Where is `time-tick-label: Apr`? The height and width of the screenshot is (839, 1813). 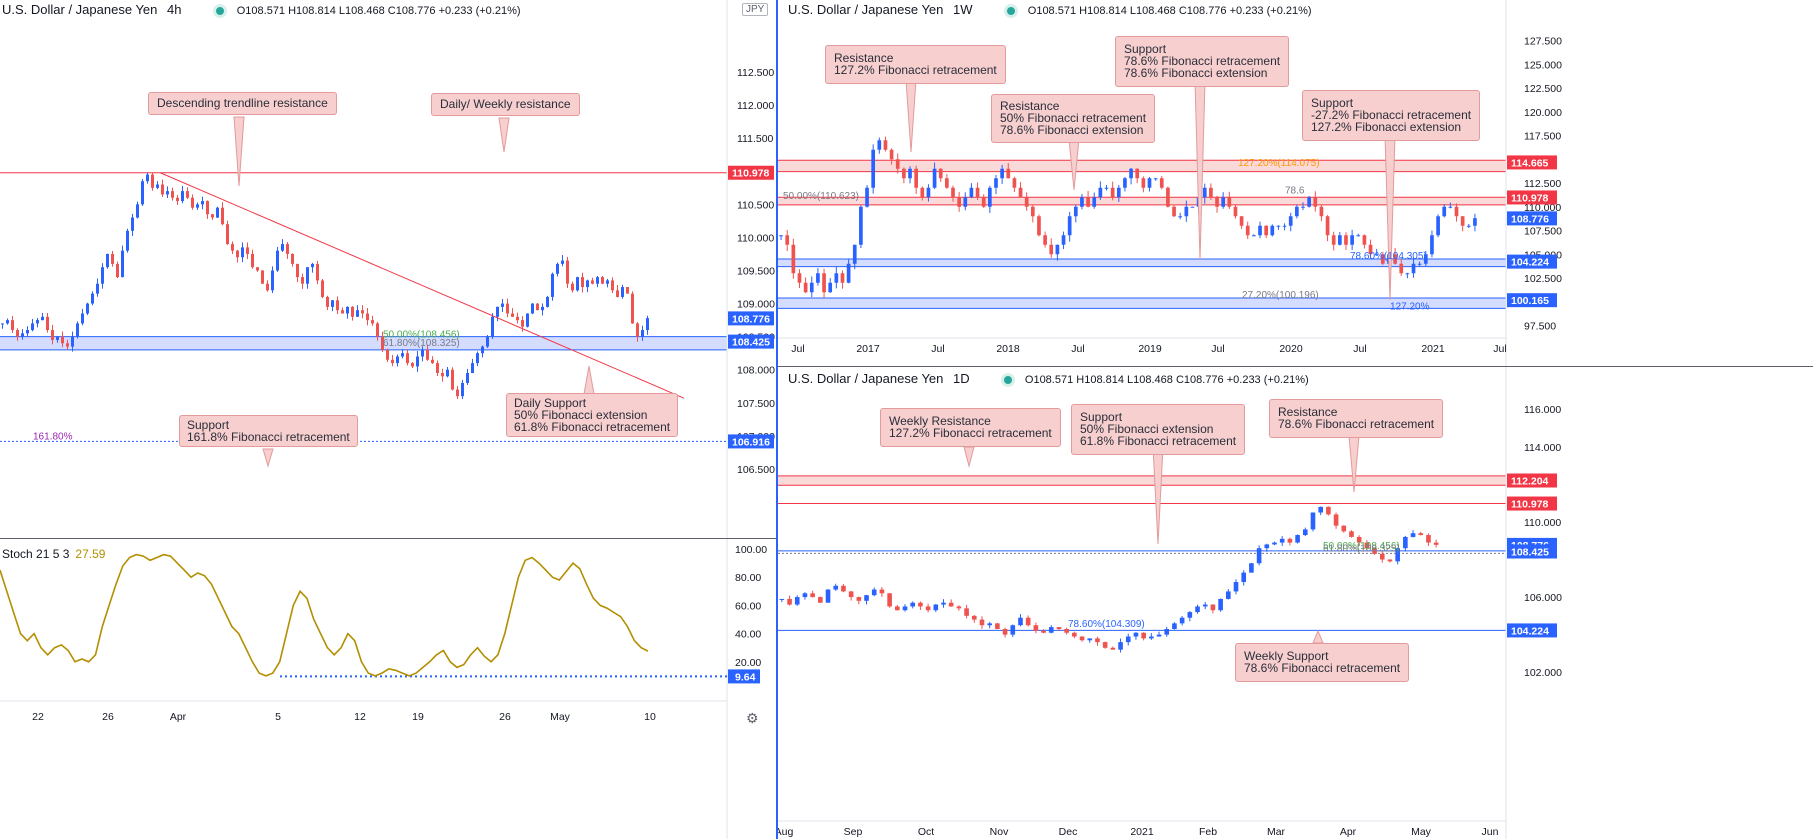
time-tick-label: Apr is located at coordinates (178, 717).